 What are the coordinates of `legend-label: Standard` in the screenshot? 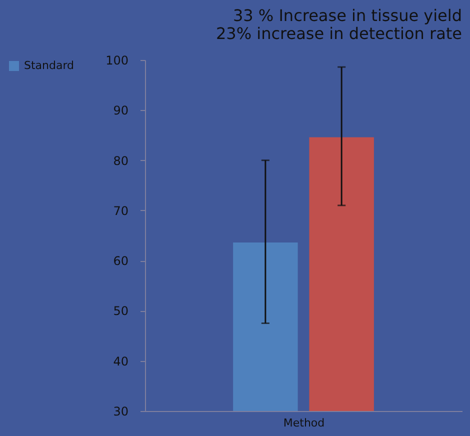 It's located at (49, 65).